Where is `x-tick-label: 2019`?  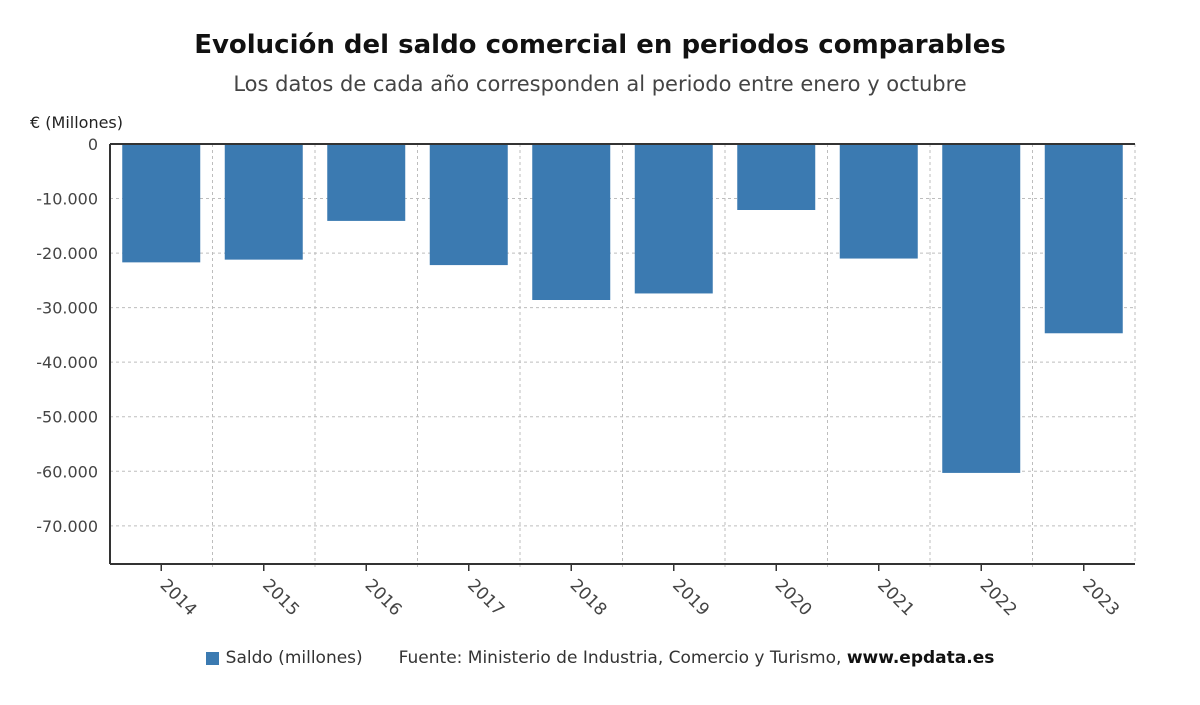 x-tick-label: 2019 is located at coordinates (690, 597).